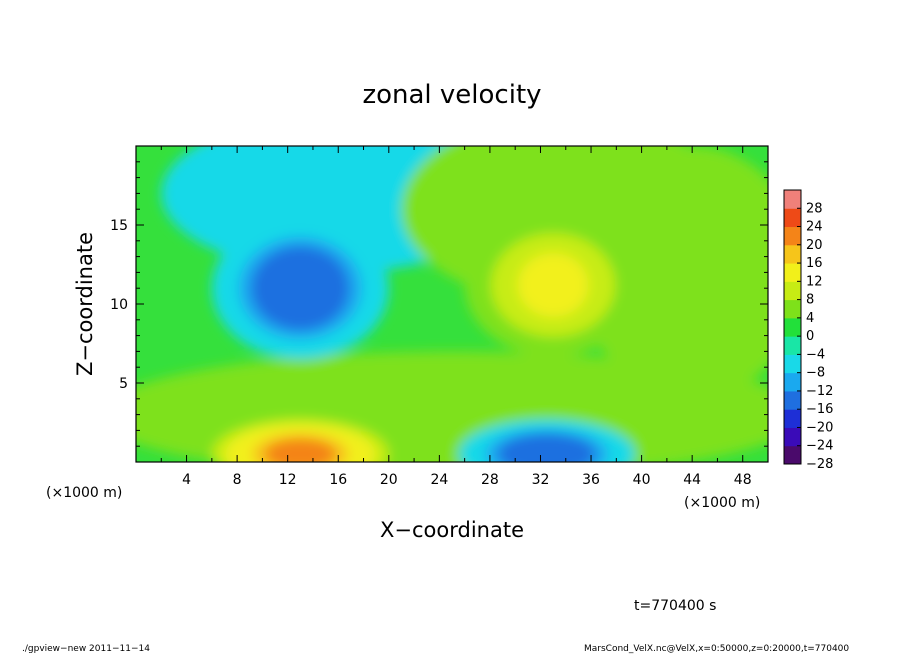 Image resolution: width=904 pixels, height=654 pixels. Describe the element at coordinates (814, 281) in the screenshot. I see `colorbar-label: 12` at that location.